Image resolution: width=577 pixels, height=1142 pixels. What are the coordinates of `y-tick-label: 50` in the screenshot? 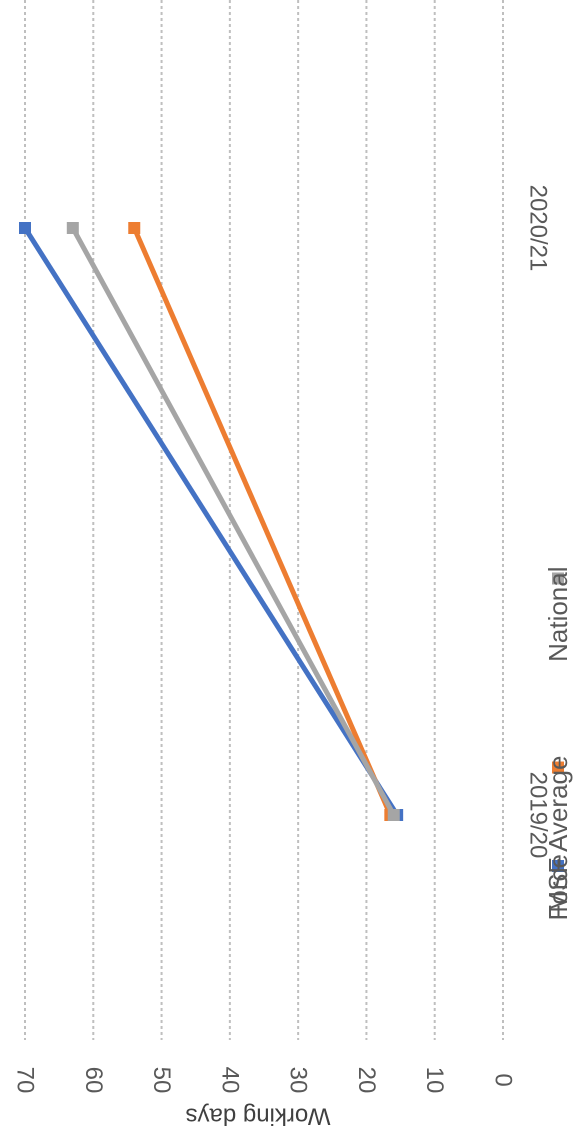 It's located at (161, 1080).